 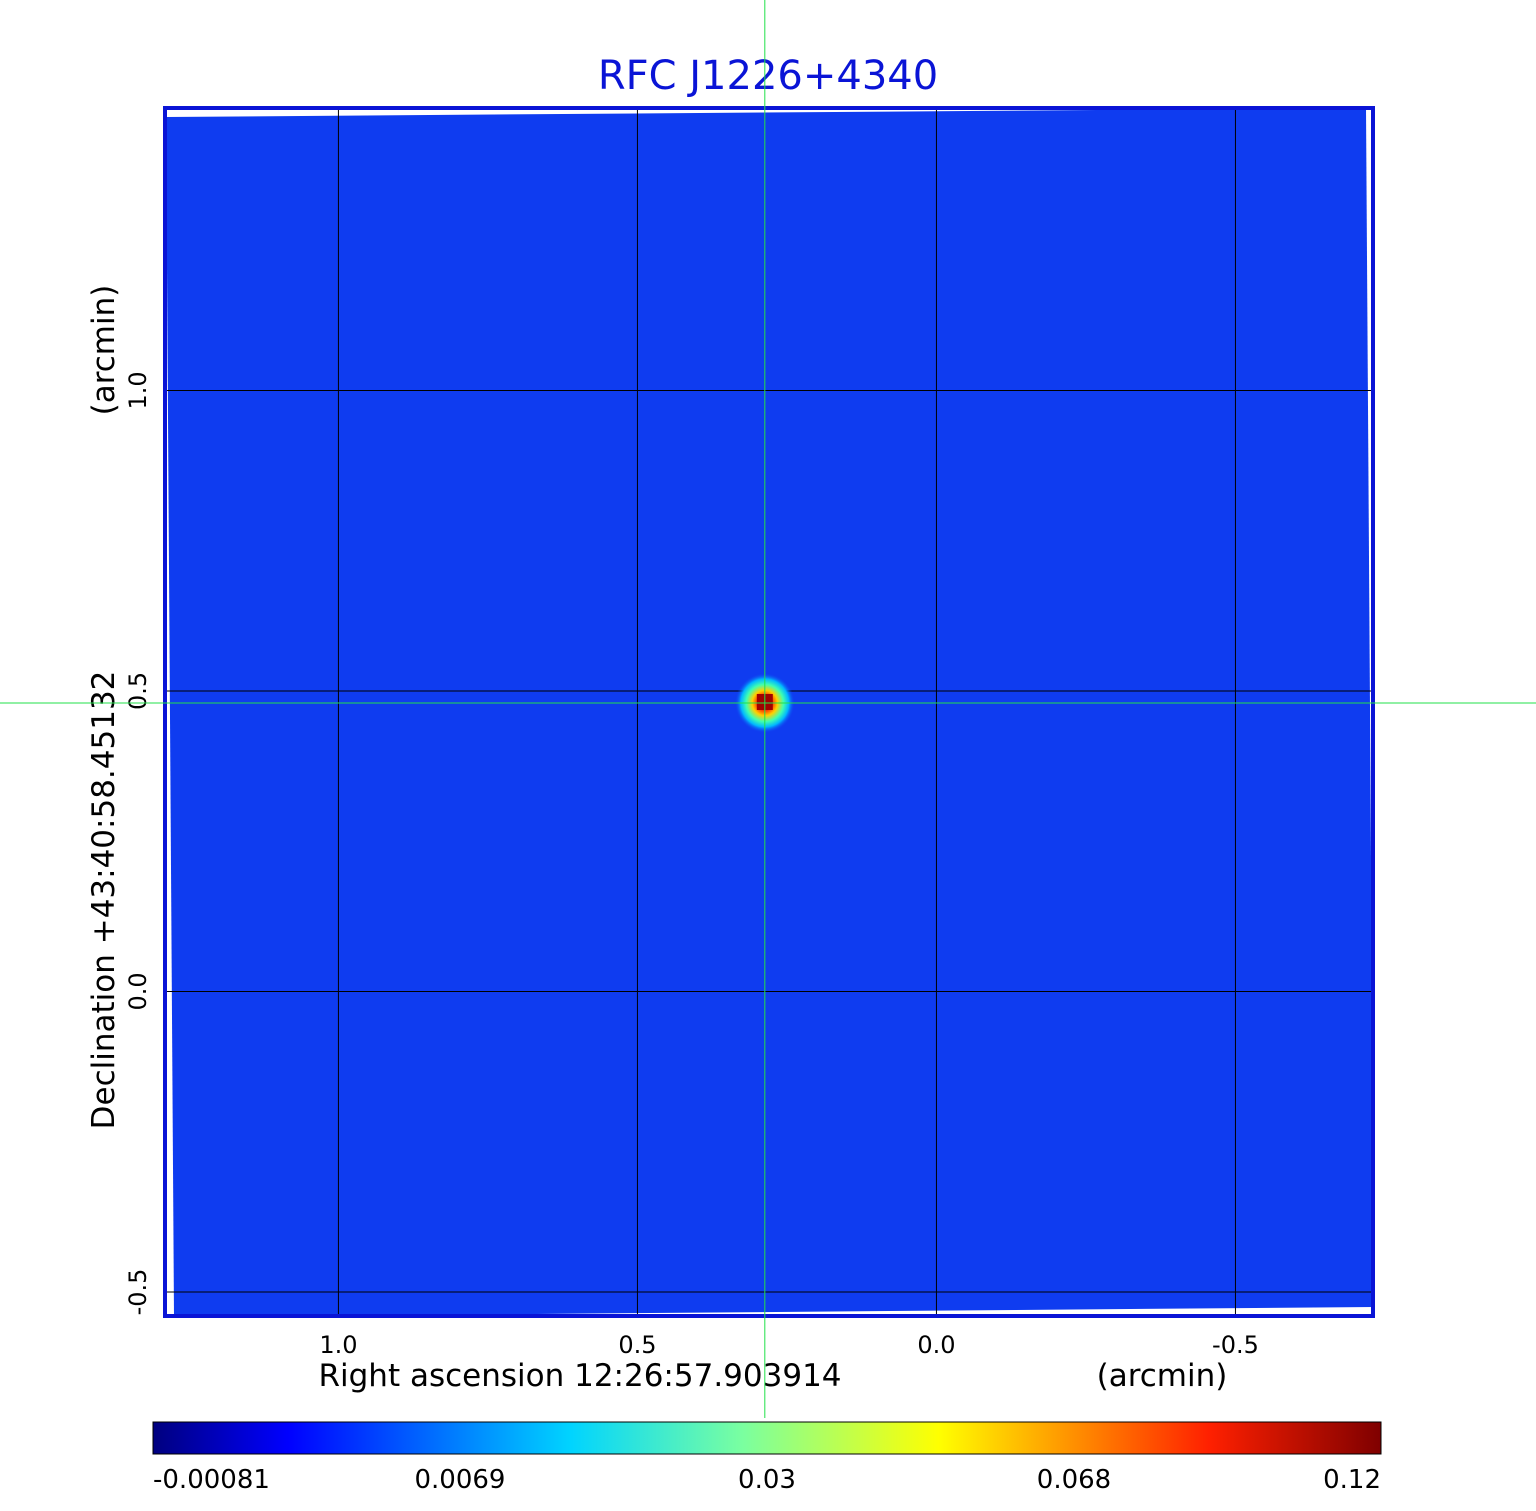 I want to click on colorbar-labels: -0.00081 0.0069 0.03 0.068 0.12, so click(x=767, y=1480).